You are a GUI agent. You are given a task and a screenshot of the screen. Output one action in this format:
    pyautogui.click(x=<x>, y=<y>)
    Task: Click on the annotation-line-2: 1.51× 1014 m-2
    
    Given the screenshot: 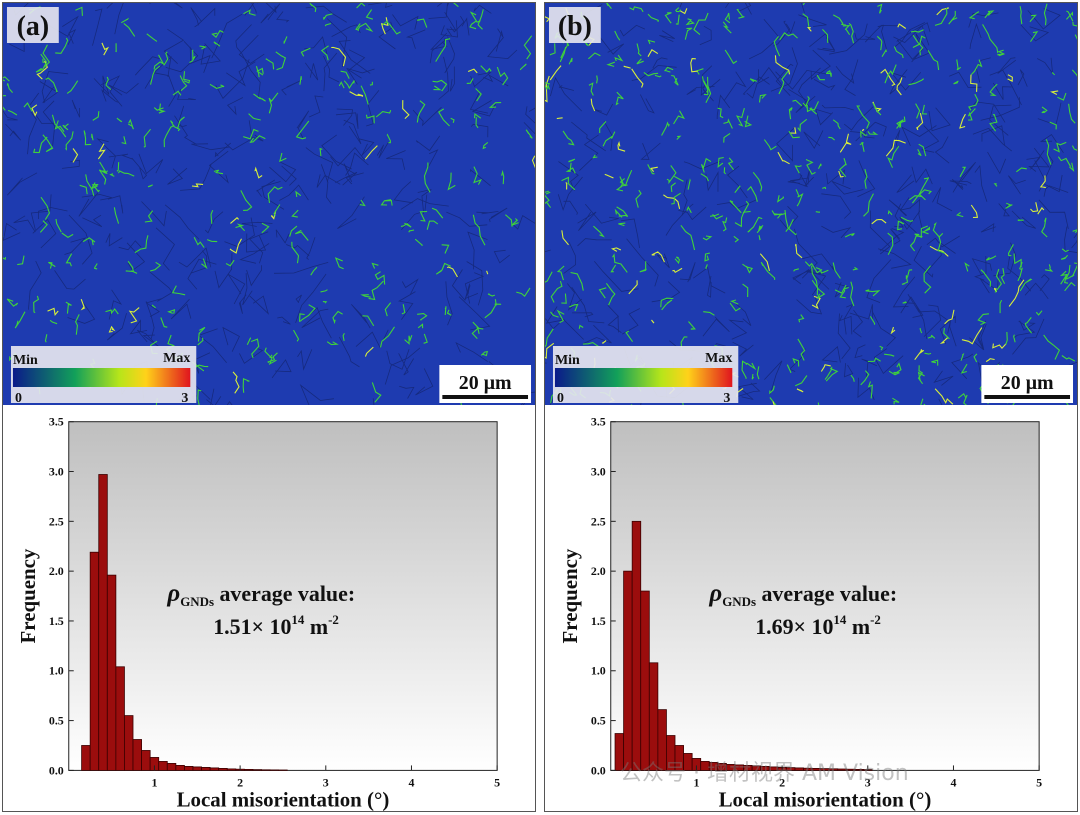 What is the action you would take?
    pyautogui.click(x=276, y=625)
    